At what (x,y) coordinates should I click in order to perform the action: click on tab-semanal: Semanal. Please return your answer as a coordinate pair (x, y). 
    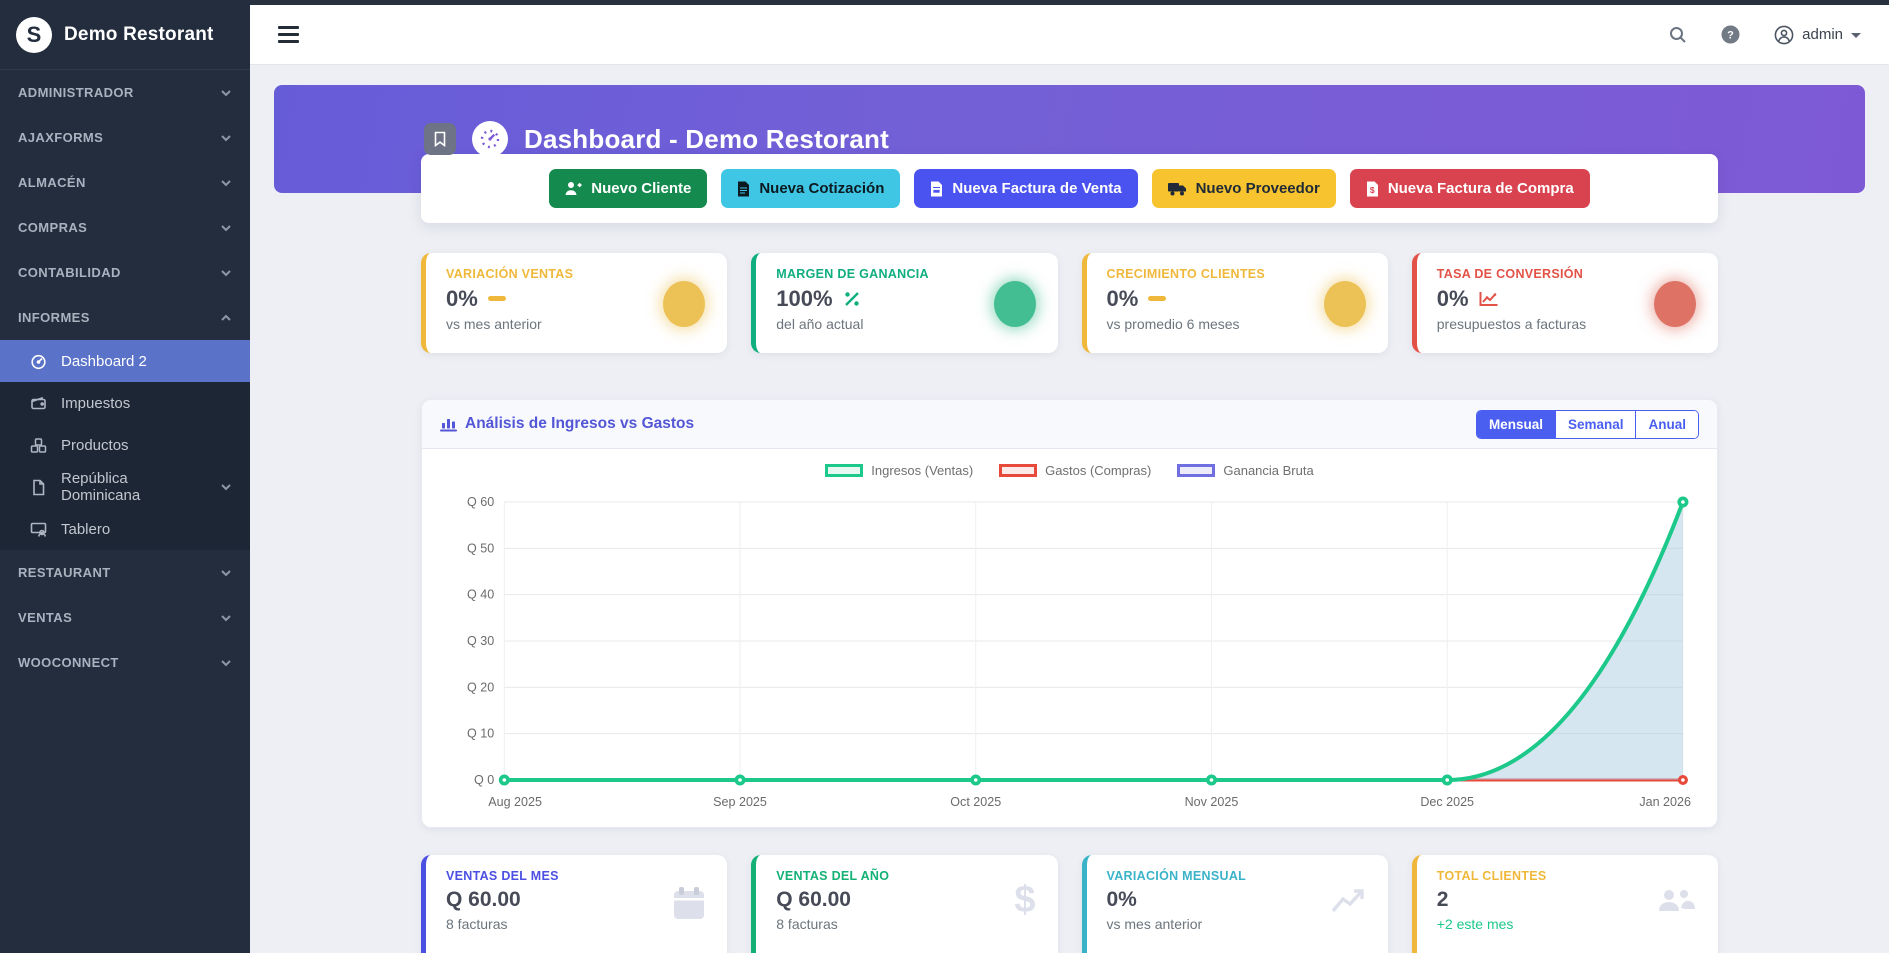
    Looking at the image, I should click on (1595, 424).